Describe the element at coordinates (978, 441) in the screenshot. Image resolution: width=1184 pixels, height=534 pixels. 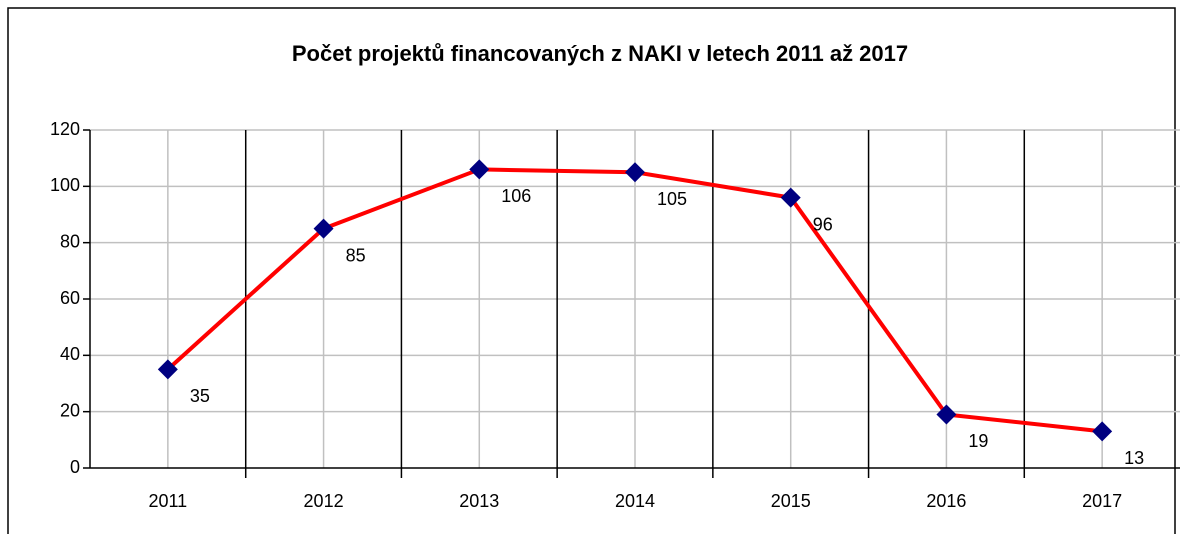
I see `data-label: 19` at that location.